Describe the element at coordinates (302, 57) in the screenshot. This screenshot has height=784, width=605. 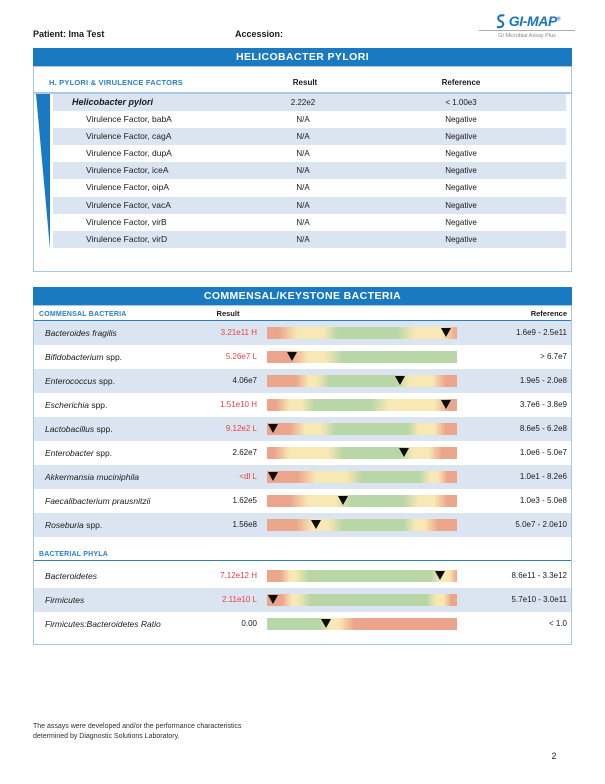
I see `hp-section-banner: HELICOBACTER PYLORI` at that location.